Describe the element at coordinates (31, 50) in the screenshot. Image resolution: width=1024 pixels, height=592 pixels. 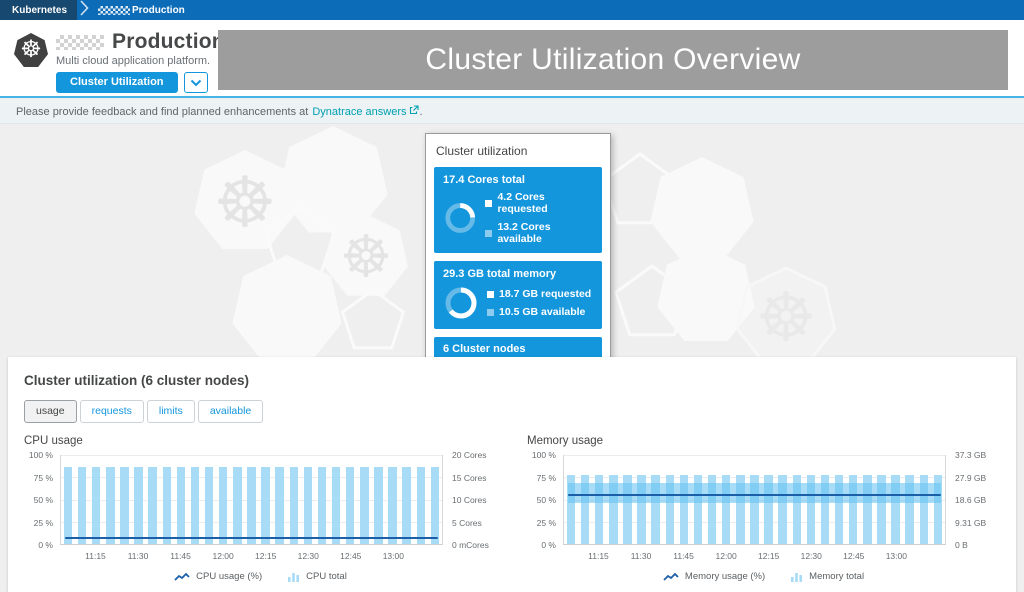
I see `kubernetes-logo-icon: ☸` at that location.